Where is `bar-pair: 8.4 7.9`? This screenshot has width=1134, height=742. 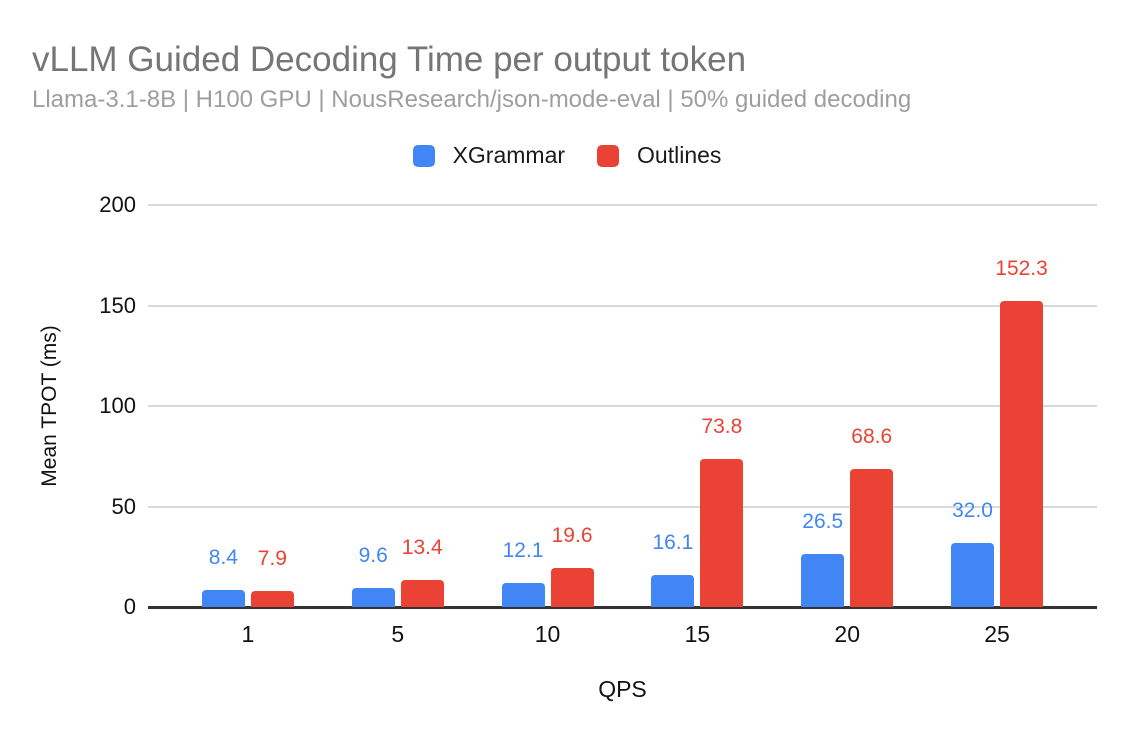 bar-pair: 8.4 7.9 is located at coordinates (247, 576).